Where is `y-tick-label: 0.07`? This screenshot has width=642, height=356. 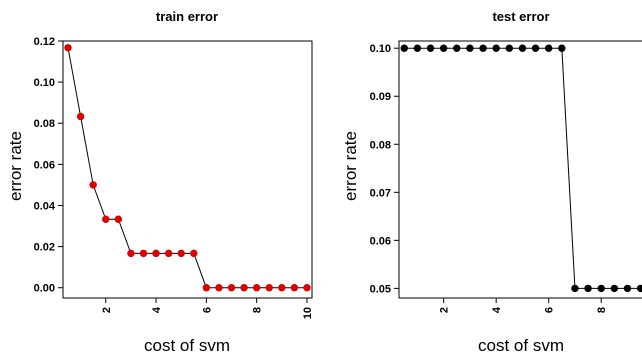
y-tick-label: 0.07 is located at coordinates (380, 193).